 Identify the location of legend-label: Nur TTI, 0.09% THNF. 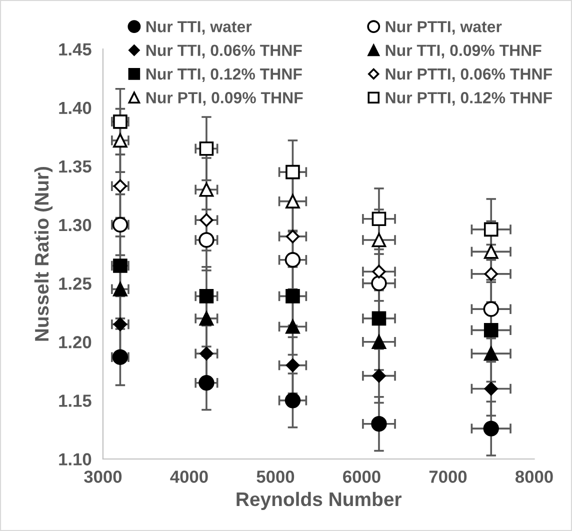
(464, 51).